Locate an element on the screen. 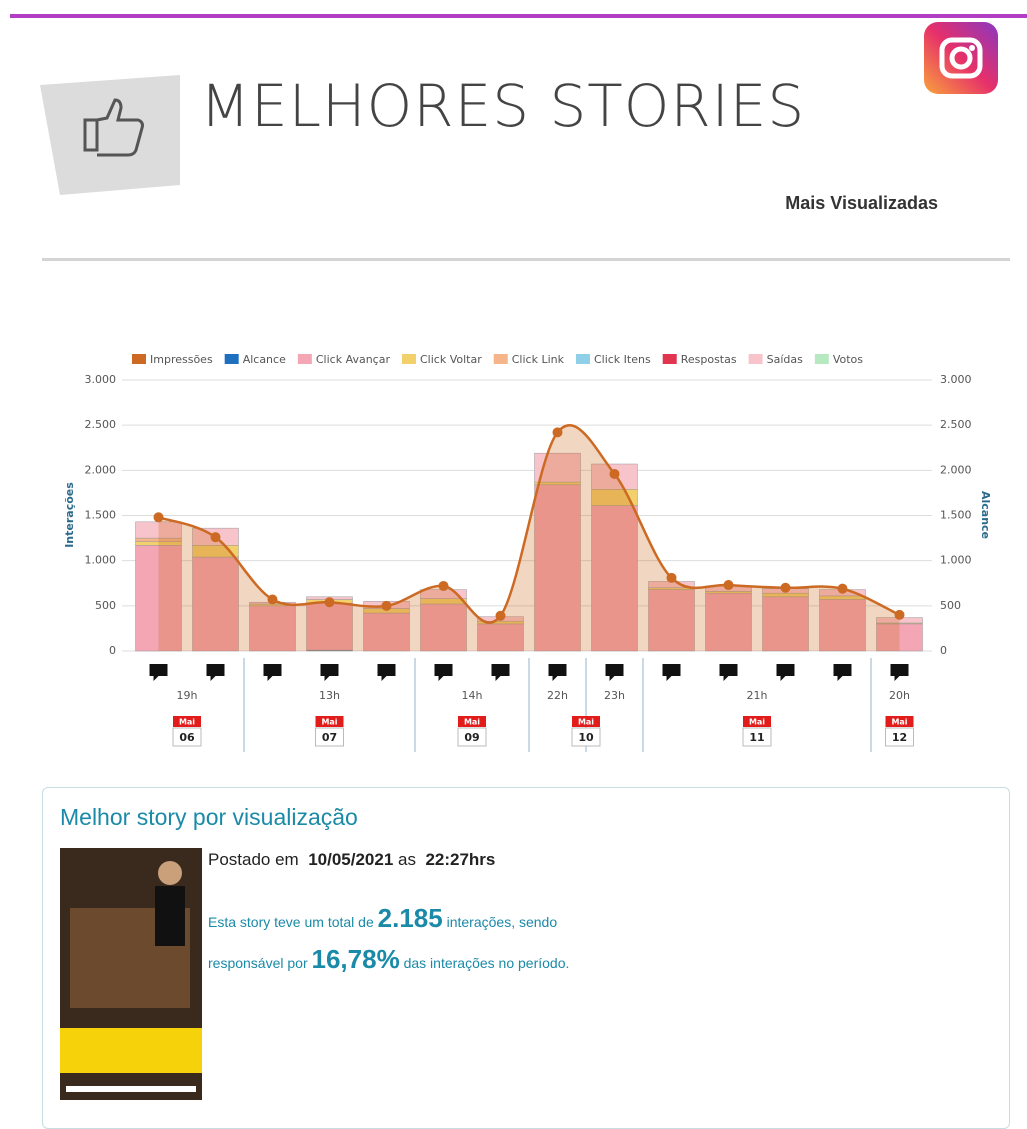 The height and width of the screenshot is (1129, 1027). hour-label: 20h is located at coordinates (899, 695).